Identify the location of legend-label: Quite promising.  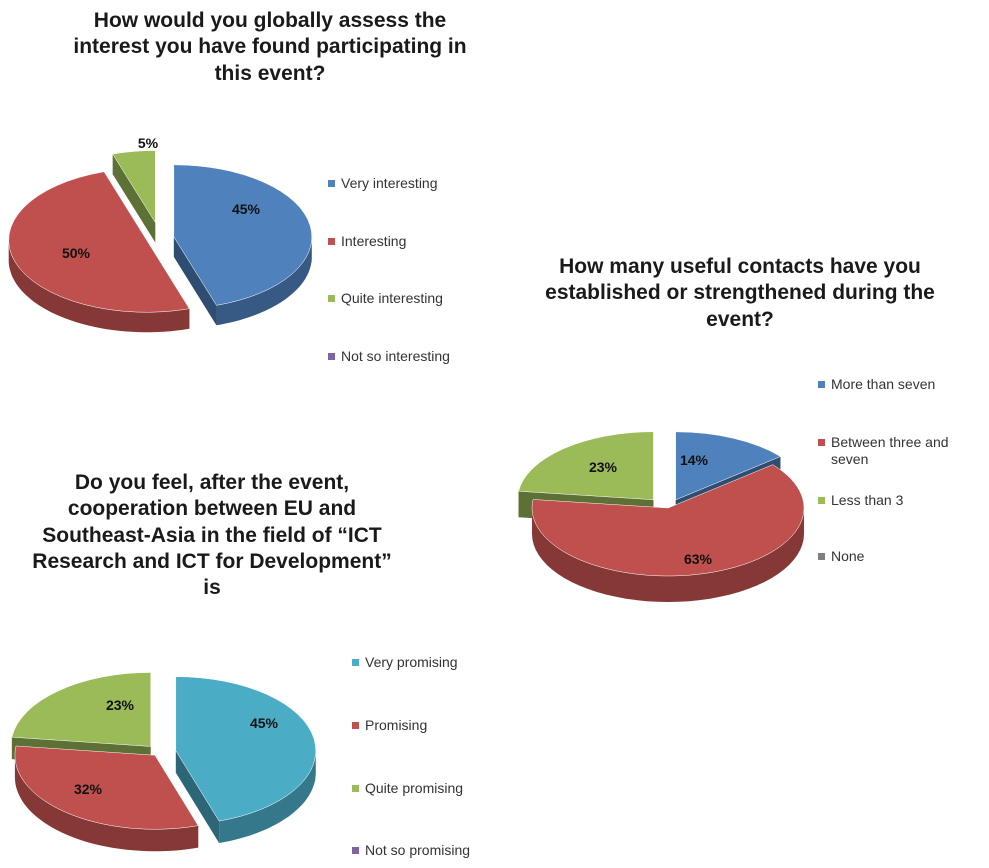
(414, 788).